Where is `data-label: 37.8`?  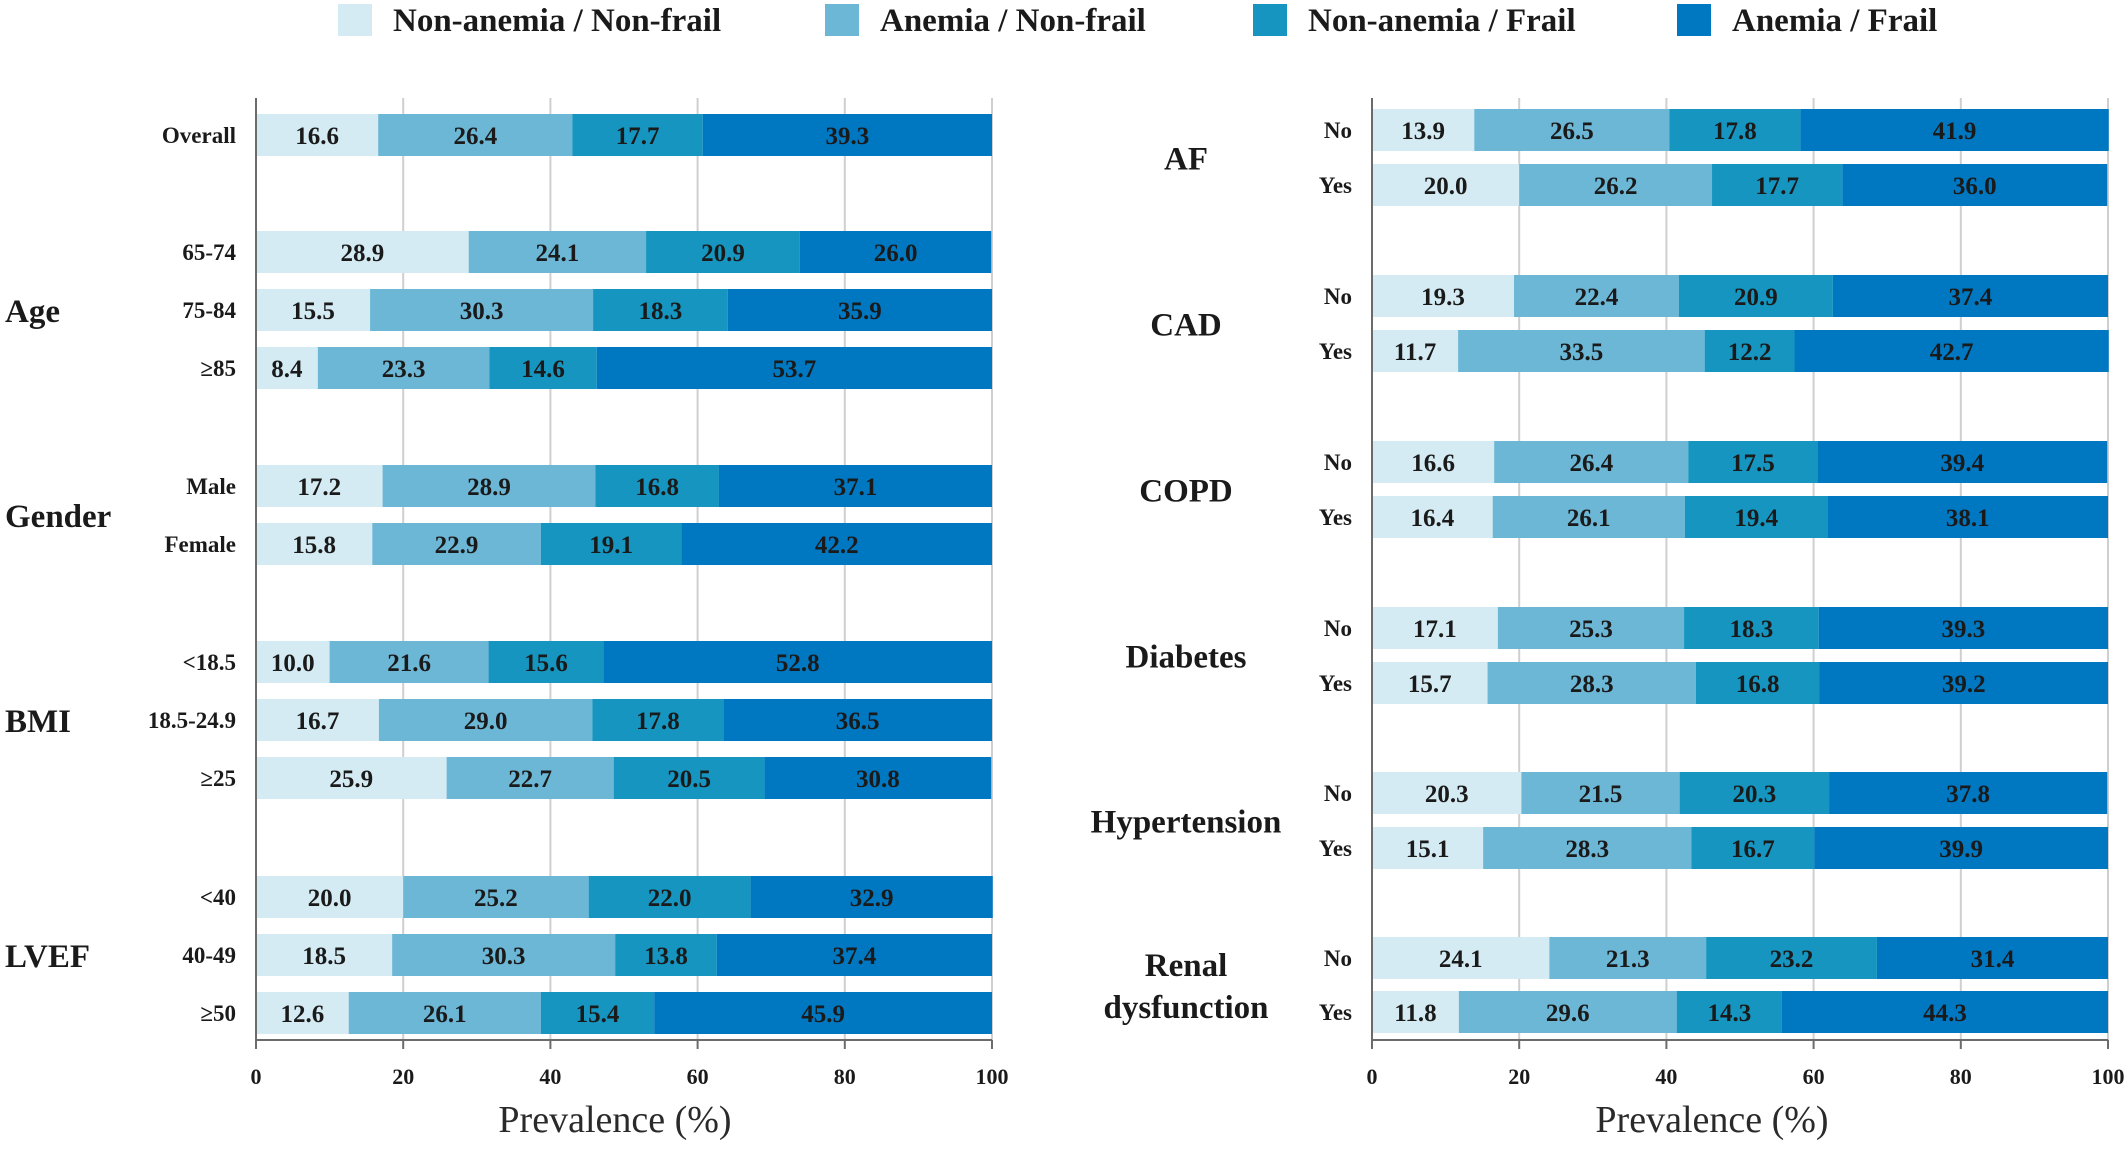 data-label: 37.8 is located at coordinates (1968, 794).